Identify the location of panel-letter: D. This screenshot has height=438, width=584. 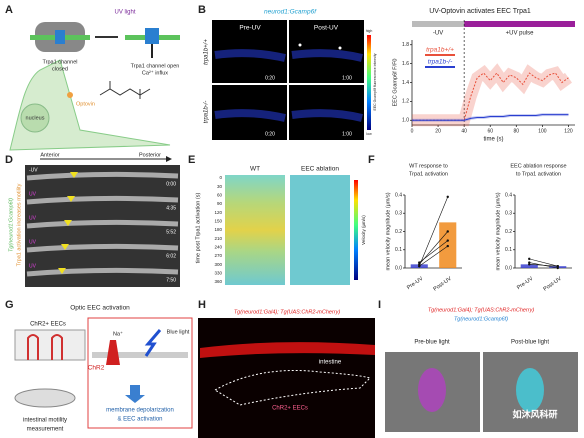
(9, 160).